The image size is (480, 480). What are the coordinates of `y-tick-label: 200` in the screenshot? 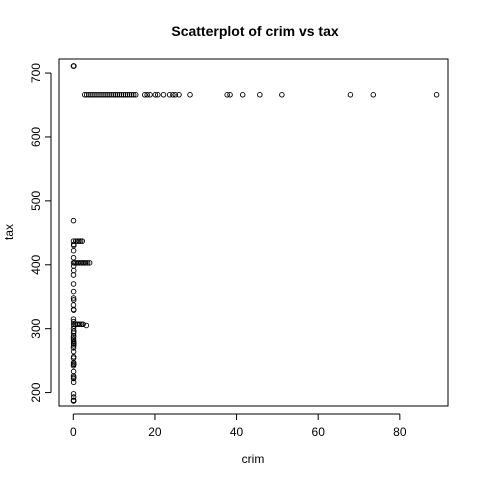 It's located at (36, 392).